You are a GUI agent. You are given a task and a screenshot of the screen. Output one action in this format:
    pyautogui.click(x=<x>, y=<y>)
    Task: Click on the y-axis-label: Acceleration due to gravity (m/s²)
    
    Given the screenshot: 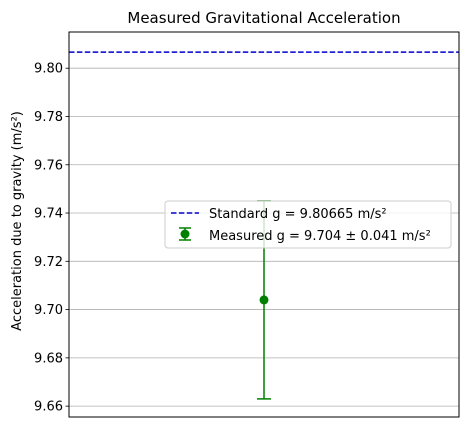 What is the action you would take?
    pyautogui.click(x=17, y=221)
    